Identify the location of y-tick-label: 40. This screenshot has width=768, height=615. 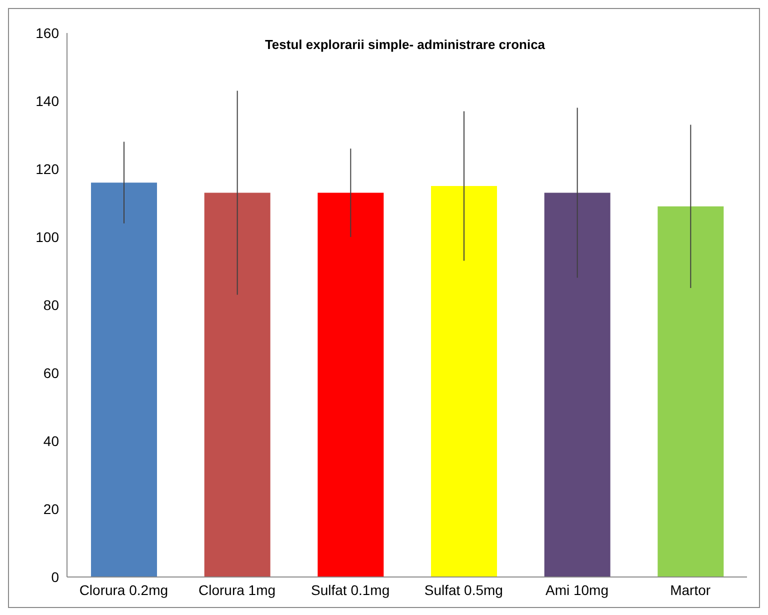
(51, 440).